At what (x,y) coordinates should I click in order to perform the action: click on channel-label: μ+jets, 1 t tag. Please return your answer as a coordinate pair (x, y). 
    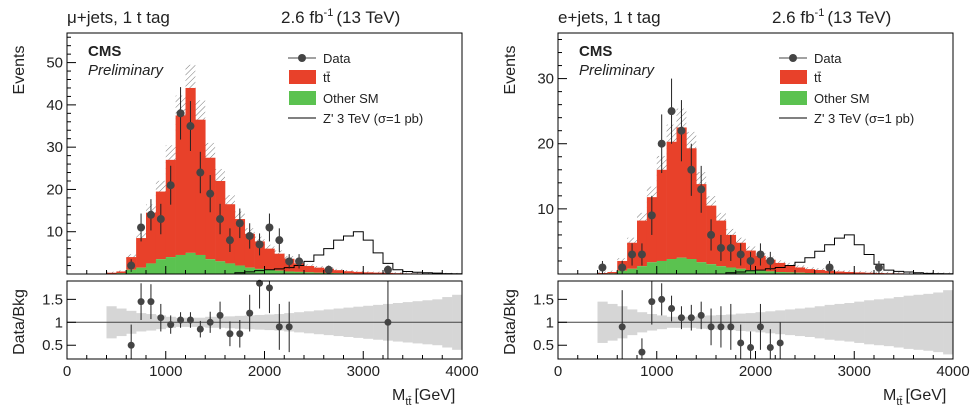
    Looking at the image, I should click on (118, 17).